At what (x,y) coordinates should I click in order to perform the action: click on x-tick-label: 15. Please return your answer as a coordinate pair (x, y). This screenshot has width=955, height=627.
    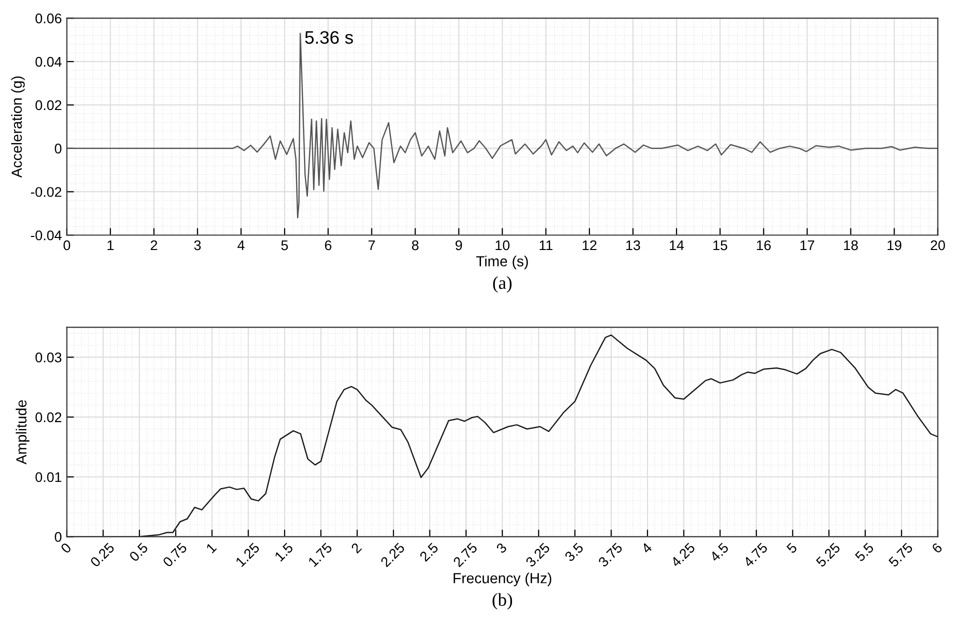
    Looking at the image, I should click on (720, 245).